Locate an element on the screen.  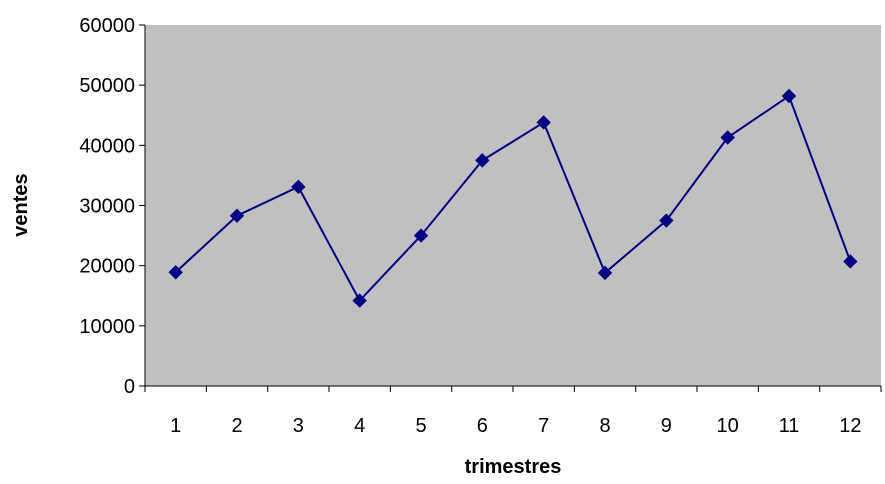
x-tick-label: 8 is located at coordinates (604, 426).